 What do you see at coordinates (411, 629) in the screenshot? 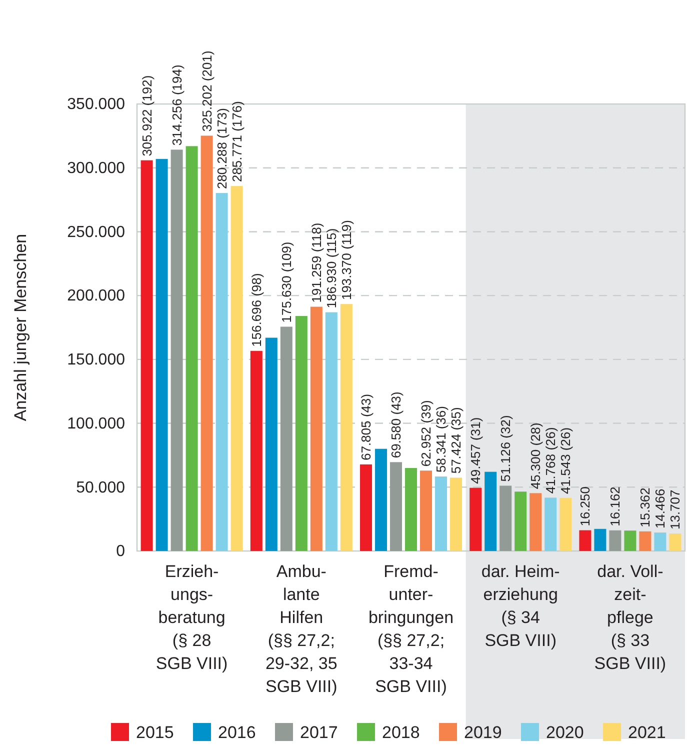
I see `x-tick-label: Fremd- unter- bringungen (§§ 27,2; 33-34 SGB VIII)` at bounding box center [411, 629].